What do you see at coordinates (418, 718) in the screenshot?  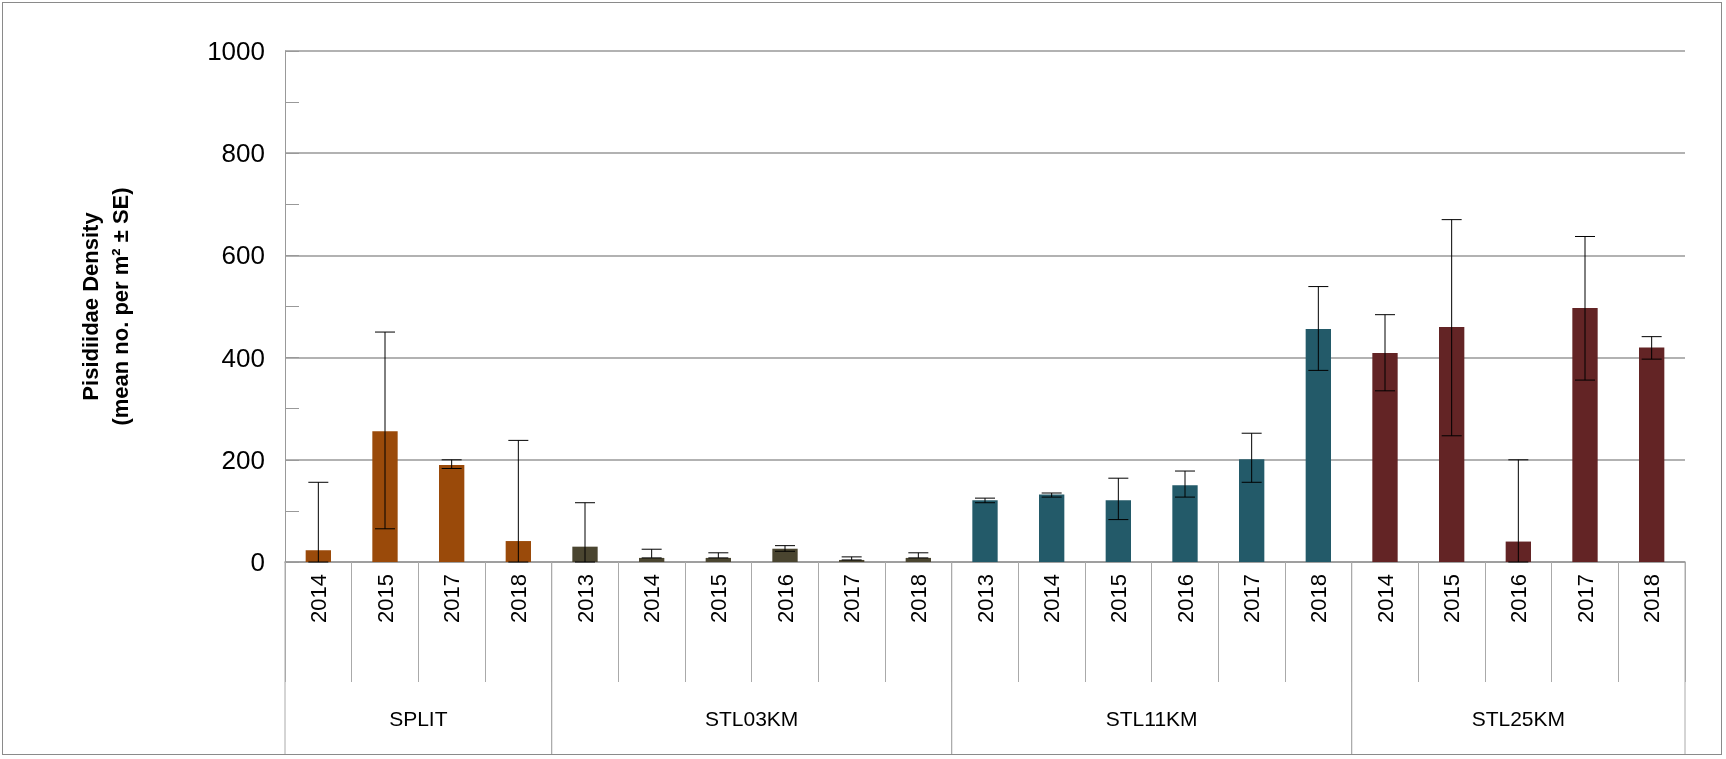 I see `text: SPLIT` at bounding box center [418, 718].